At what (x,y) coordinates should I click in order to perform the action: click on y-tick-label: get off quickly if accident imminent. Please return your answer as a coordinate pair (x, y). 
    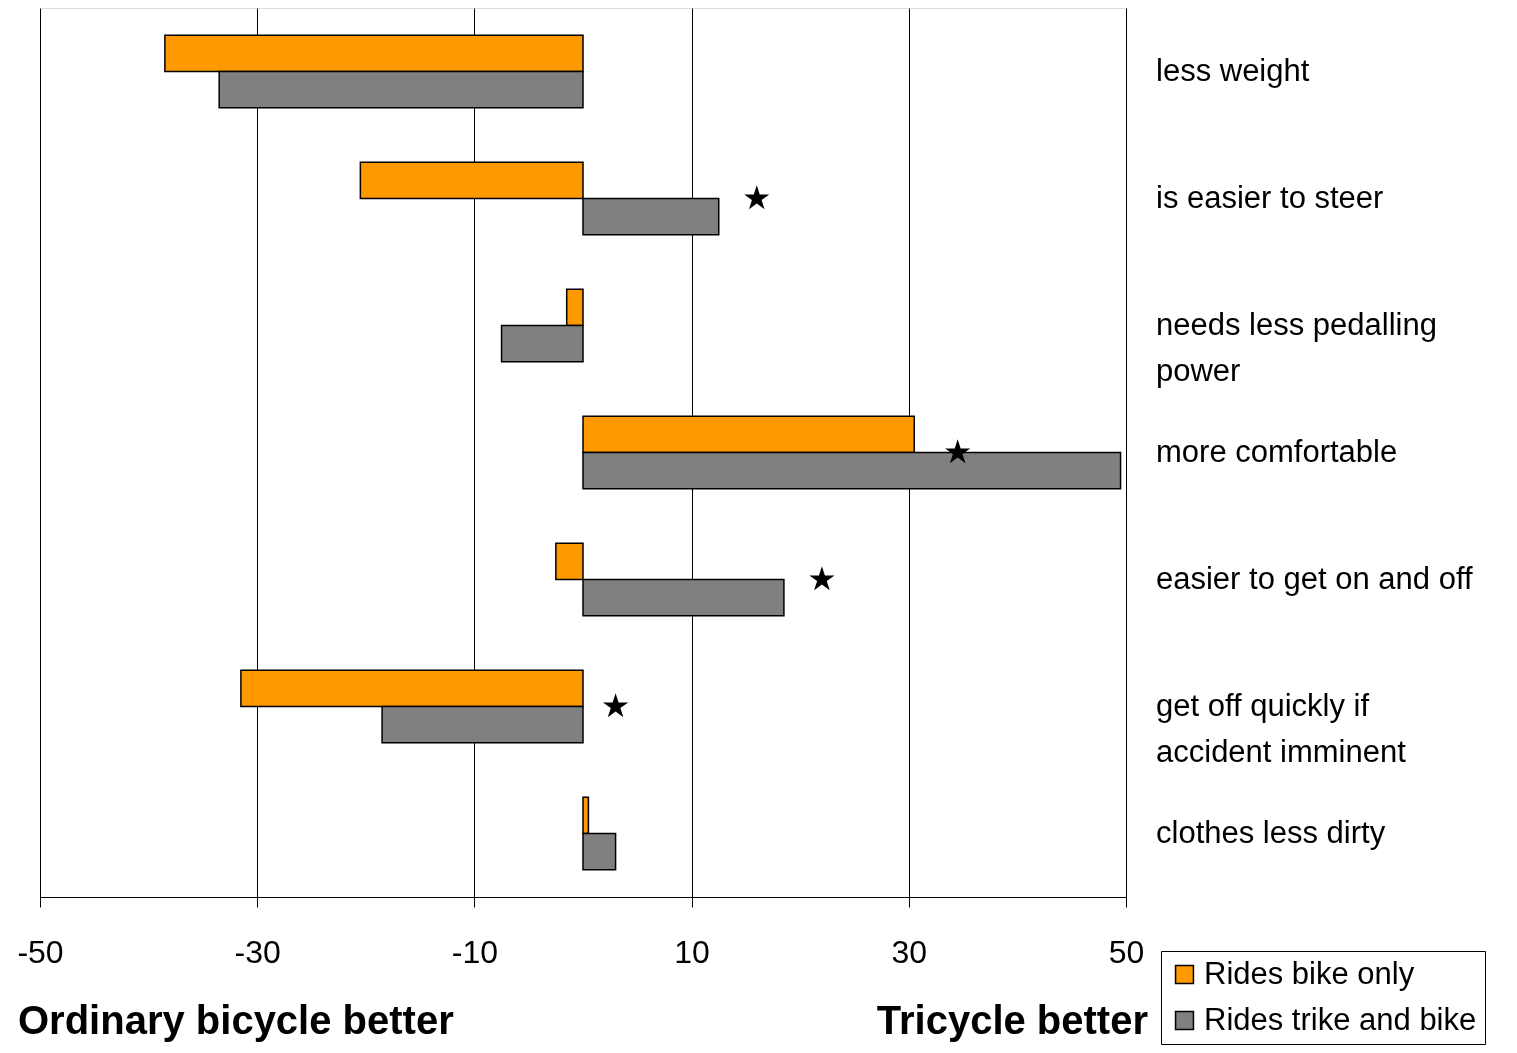
    Looking at the image, I should click on (1281, 728).